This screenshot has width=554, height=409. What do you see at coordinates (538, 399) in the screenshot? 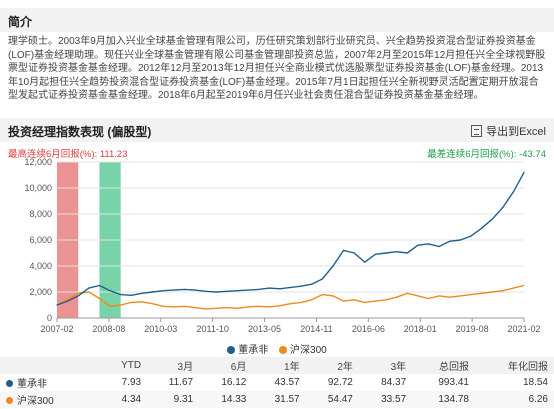
I see `table-cell: 6.26` at bounding box center [538, 399].